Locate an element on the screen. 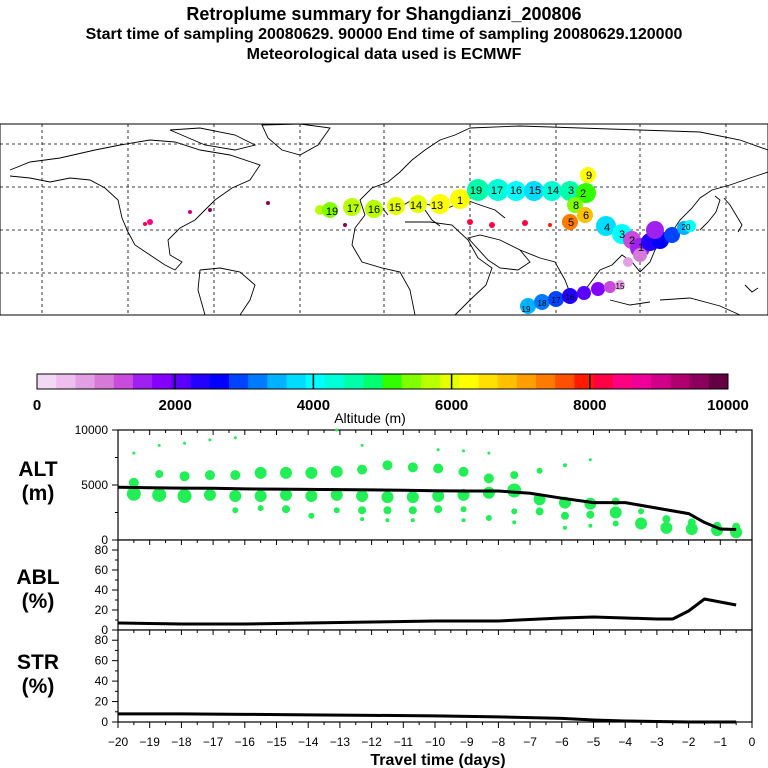 Image resolution: width=768 pixels, height=768 pixels. y-tick-label: 5000 is located at coordinates (94, 485).